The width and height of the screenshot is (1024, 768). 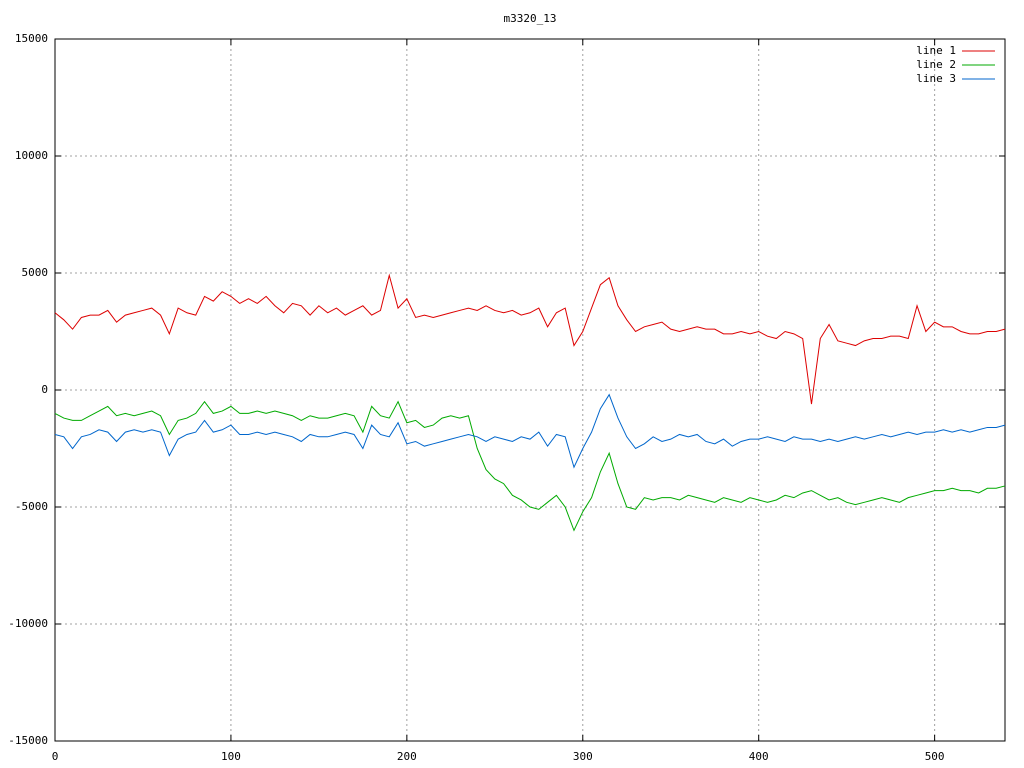 What do you see at coordinates (583, 756) in the screenshot?
I see `x-tick-label: 300` at bounding box center [583, 756].